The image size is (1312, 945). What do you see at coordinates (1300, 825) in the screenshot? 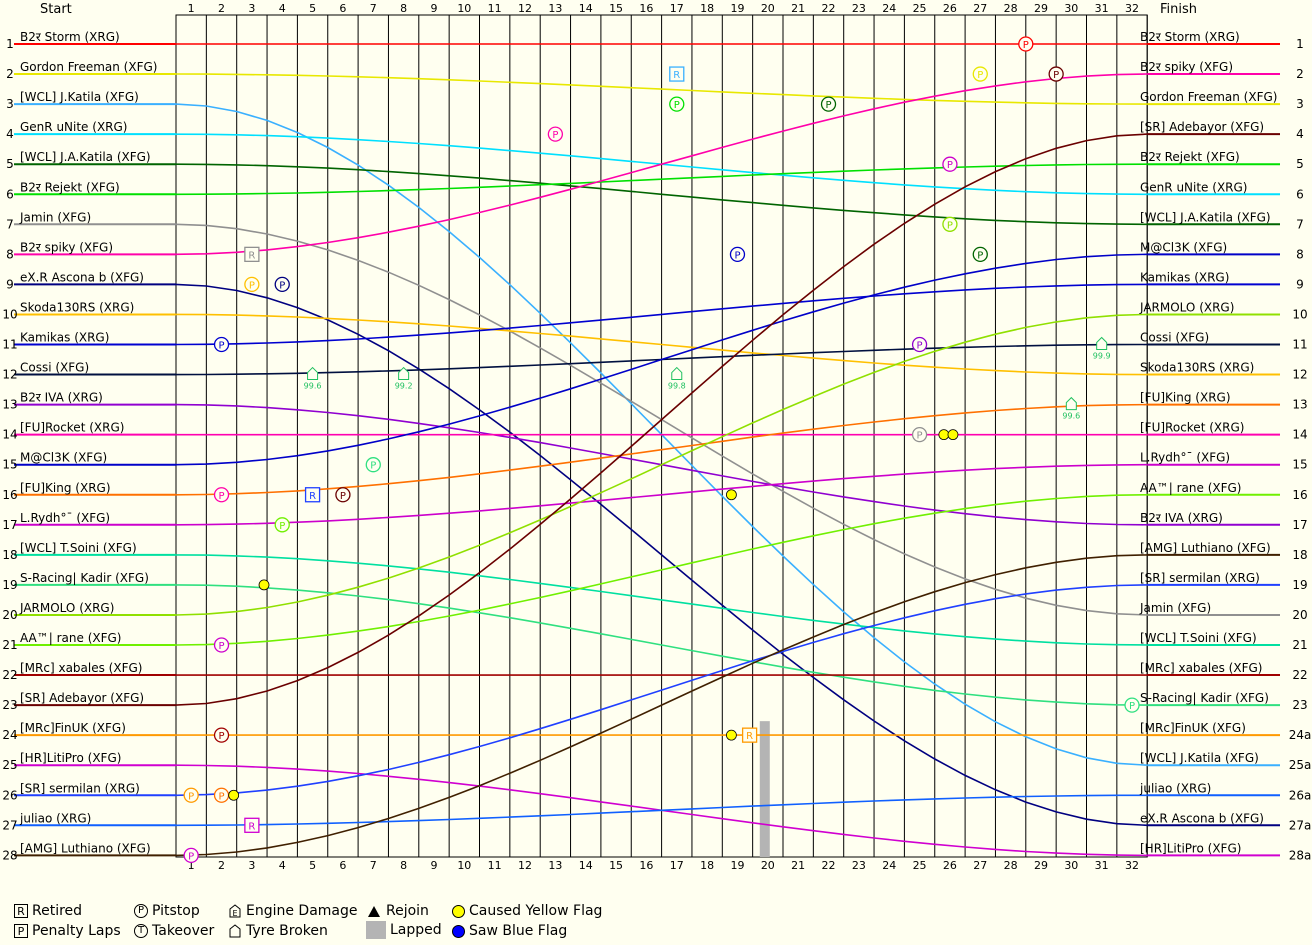
I see `finish-position-number: 27a` at bounding box center [1300, 825].